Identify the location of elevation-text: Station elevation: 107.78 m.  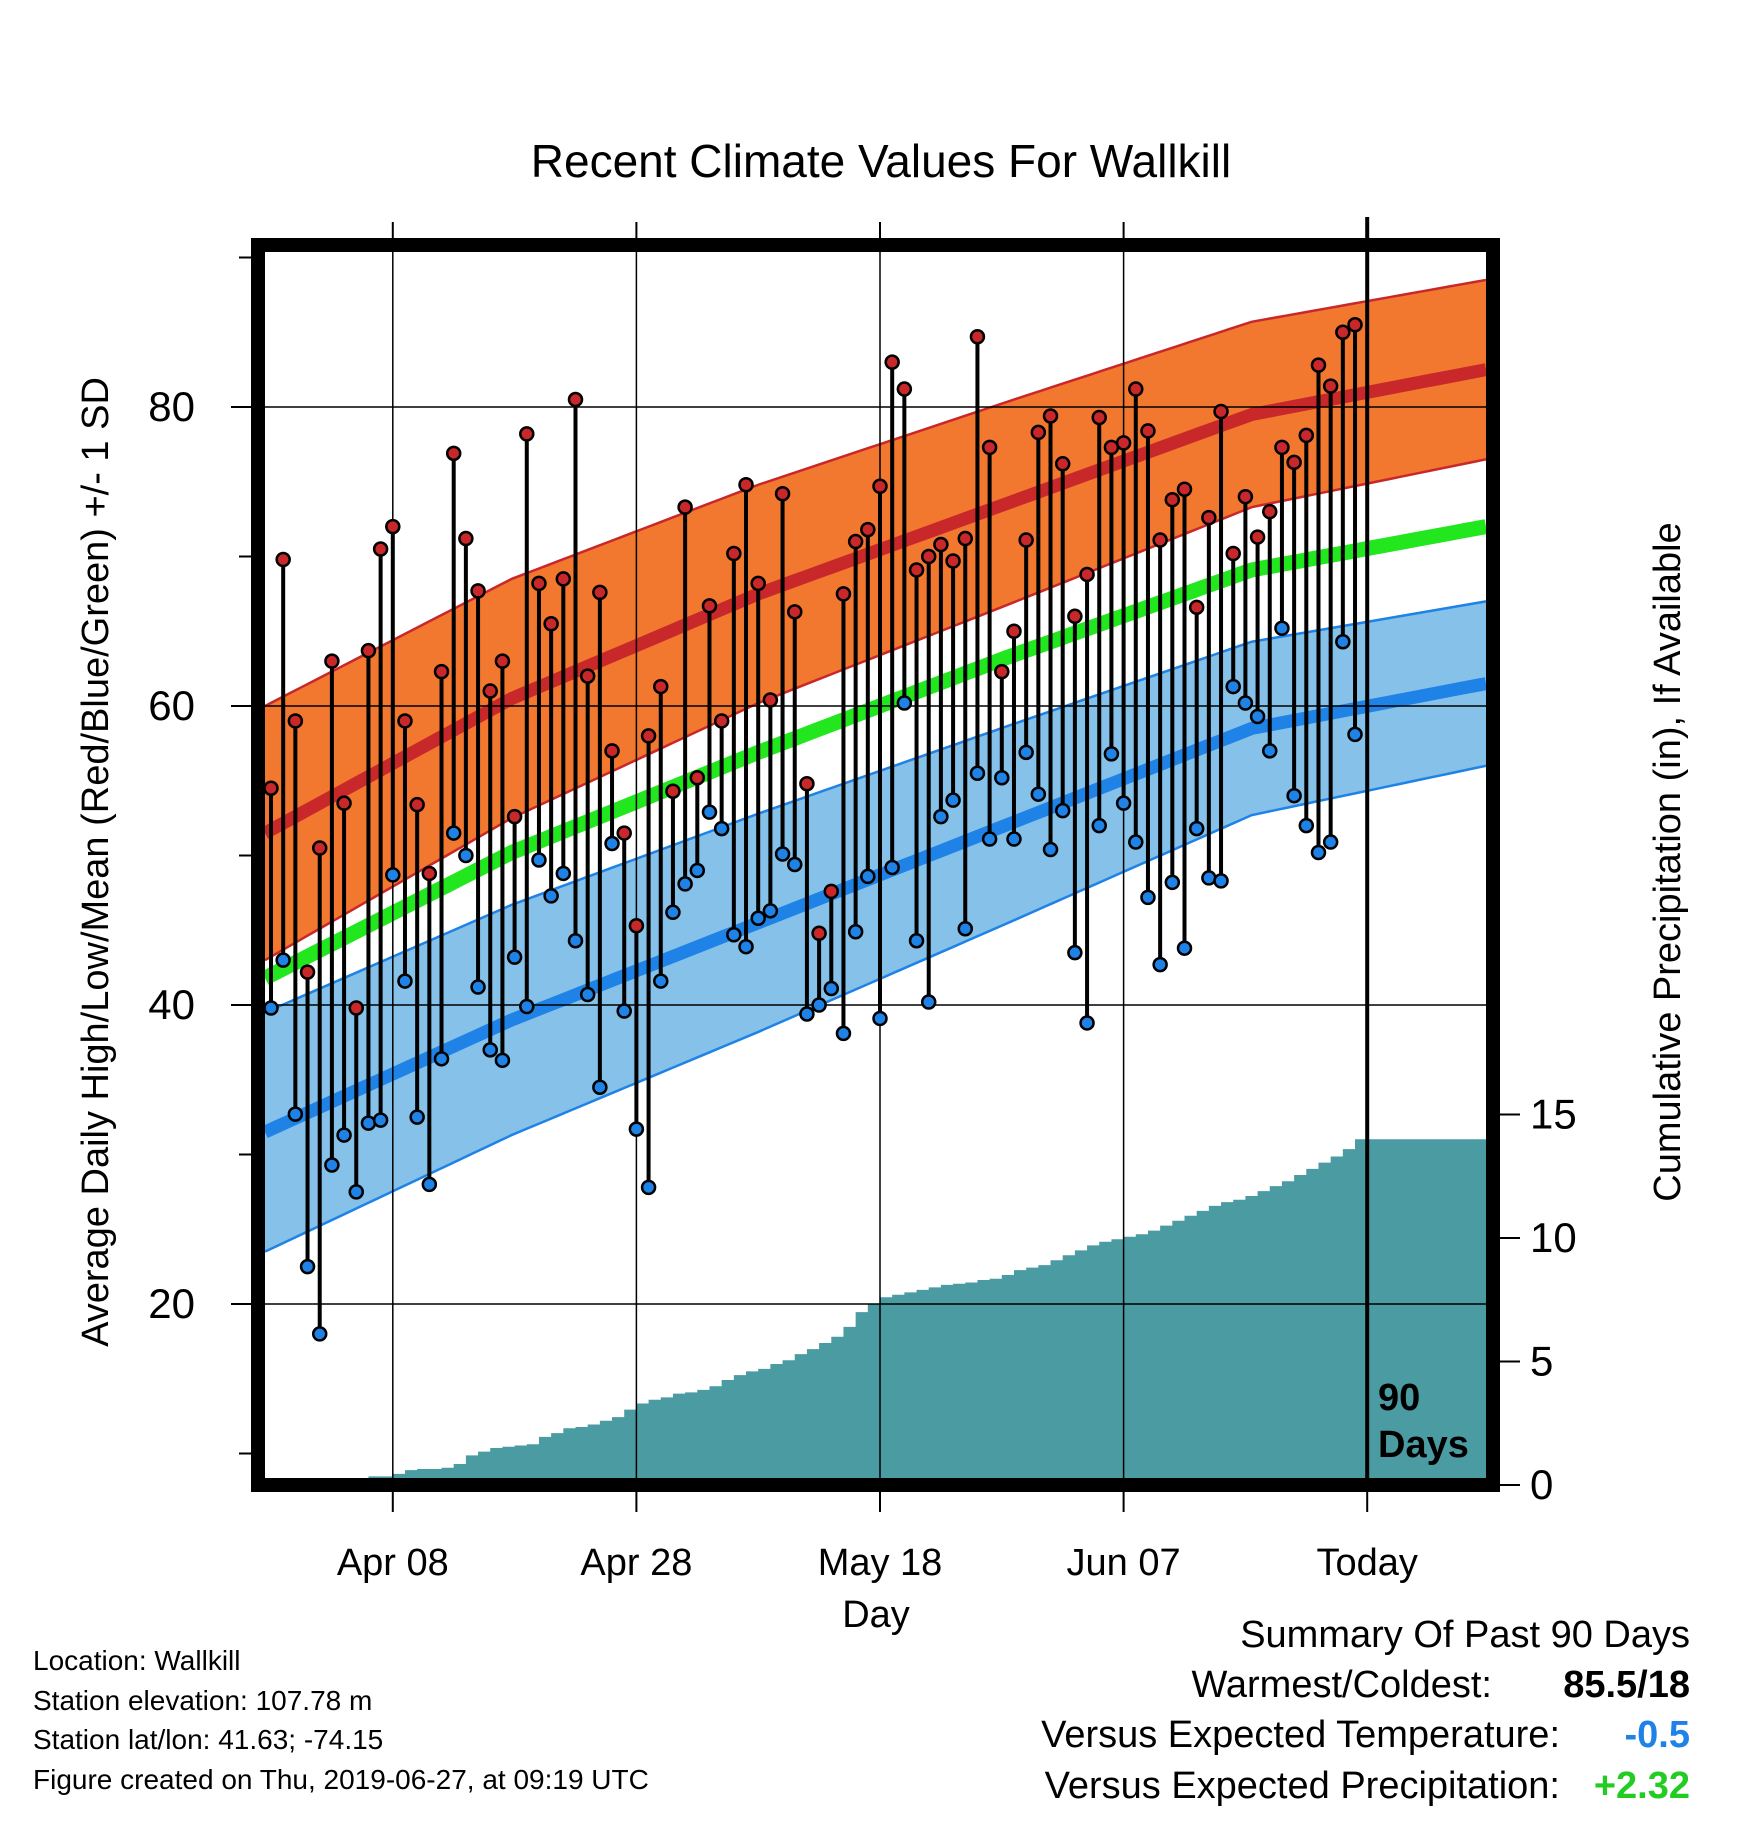
(203, 1700).